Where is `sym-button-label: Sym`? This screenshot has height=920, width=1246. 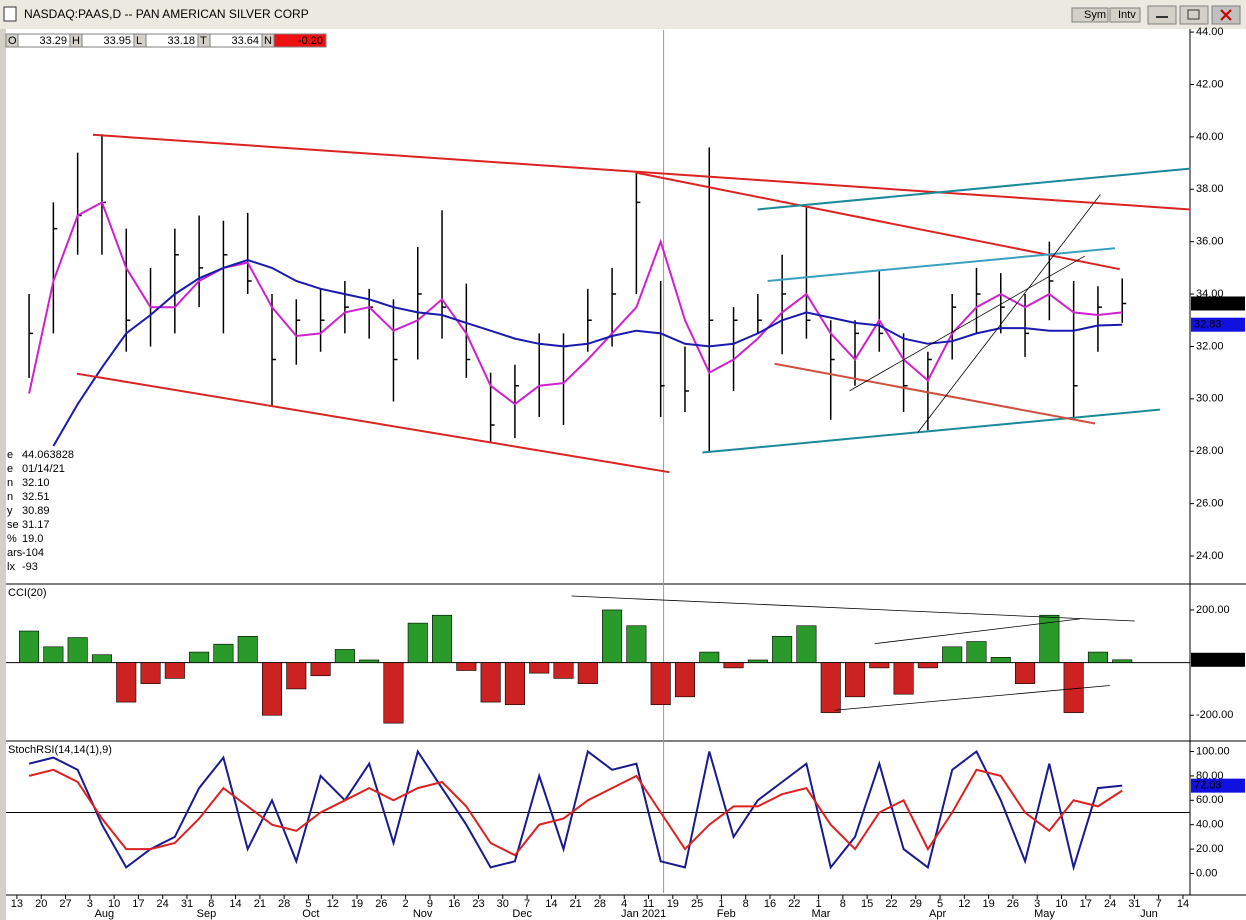 sym-button-label: Sym is located at coordinates (1095, 15).